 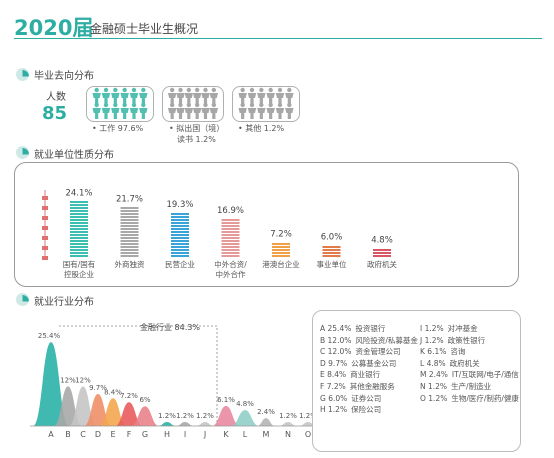 I want to click on legend-industry-name: 证券公司, so click(x=366, y=398).